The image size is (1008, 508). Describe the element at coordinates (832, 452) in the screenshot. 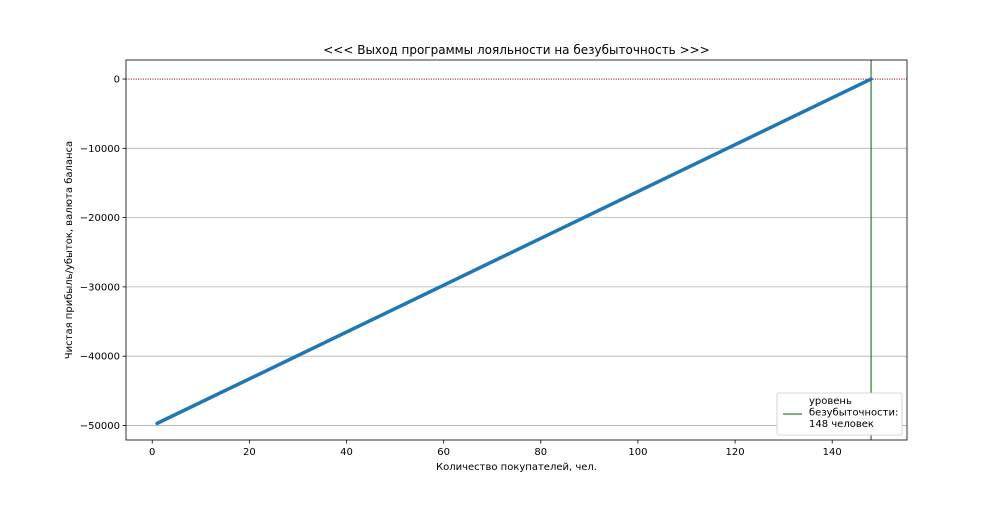

I see `x-tick-label: 140` at that location.